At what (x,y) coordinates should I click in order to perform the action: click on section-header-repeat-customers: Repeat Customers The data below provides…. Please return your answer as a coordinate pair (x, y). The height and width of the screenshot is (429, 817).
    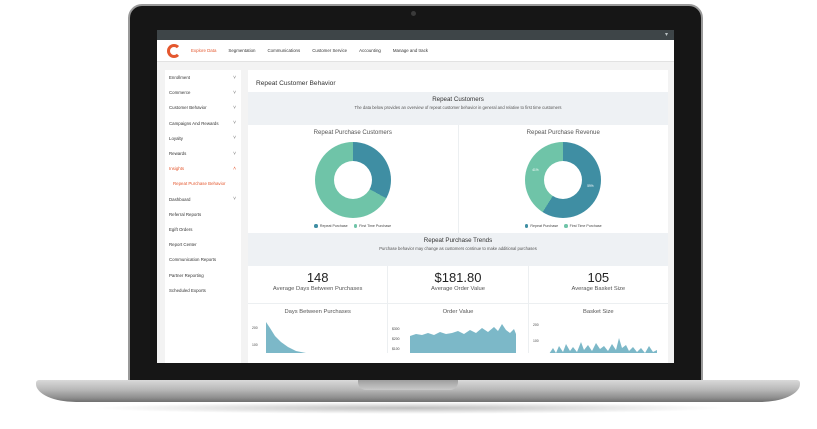
    Looking at the image, I should click on (458, 108).